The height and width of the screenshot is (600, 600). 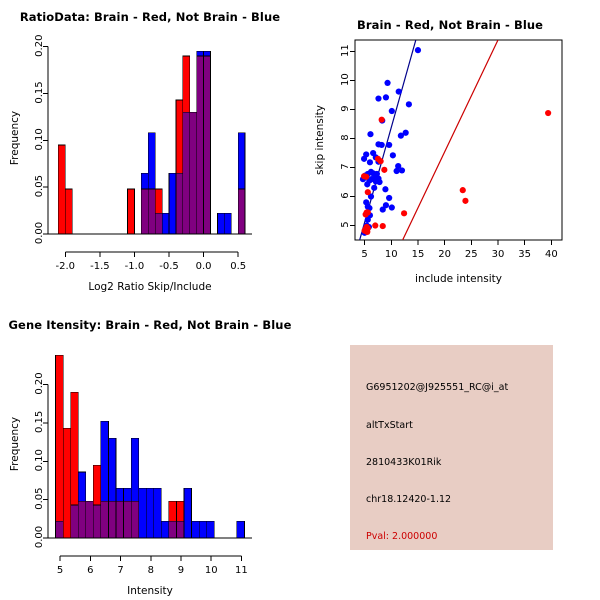 What do you see at coordinates (471, 254) in the screenshot?
I see `svg-text: 25` at bounding box center [471, 254].